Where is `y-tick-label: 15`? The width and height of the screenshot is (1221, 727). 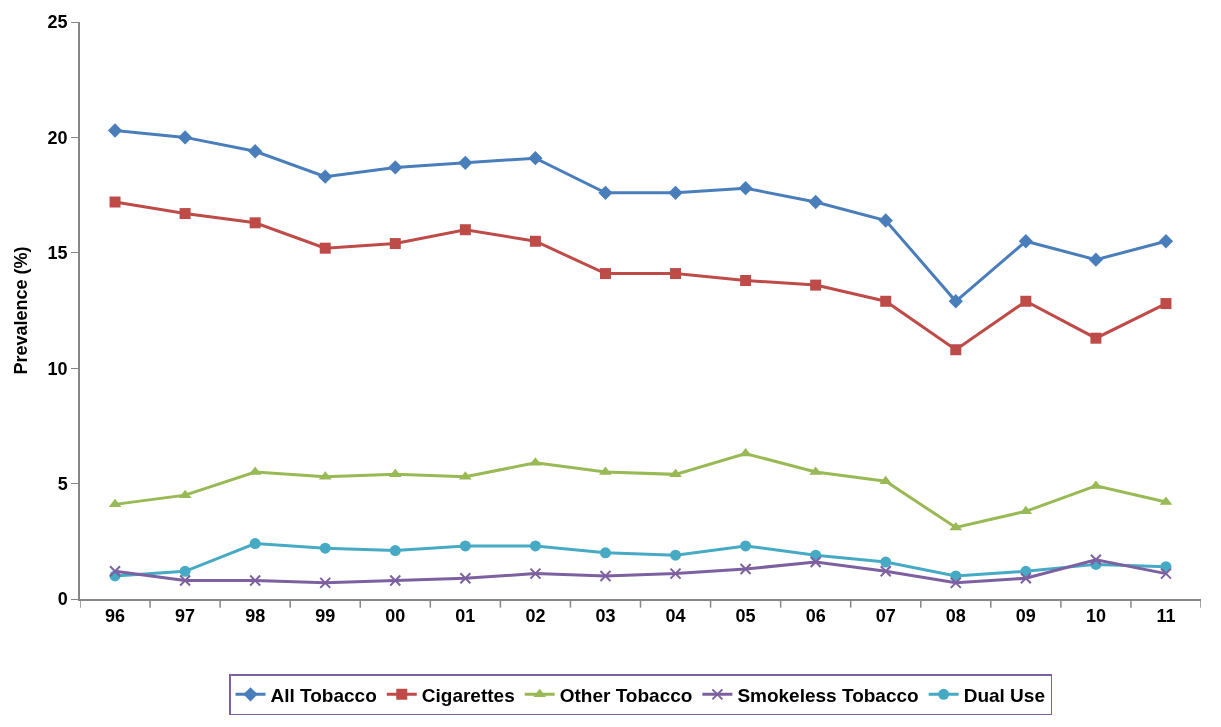
y-tick-label: 15 is located at coordinates (57, 253).